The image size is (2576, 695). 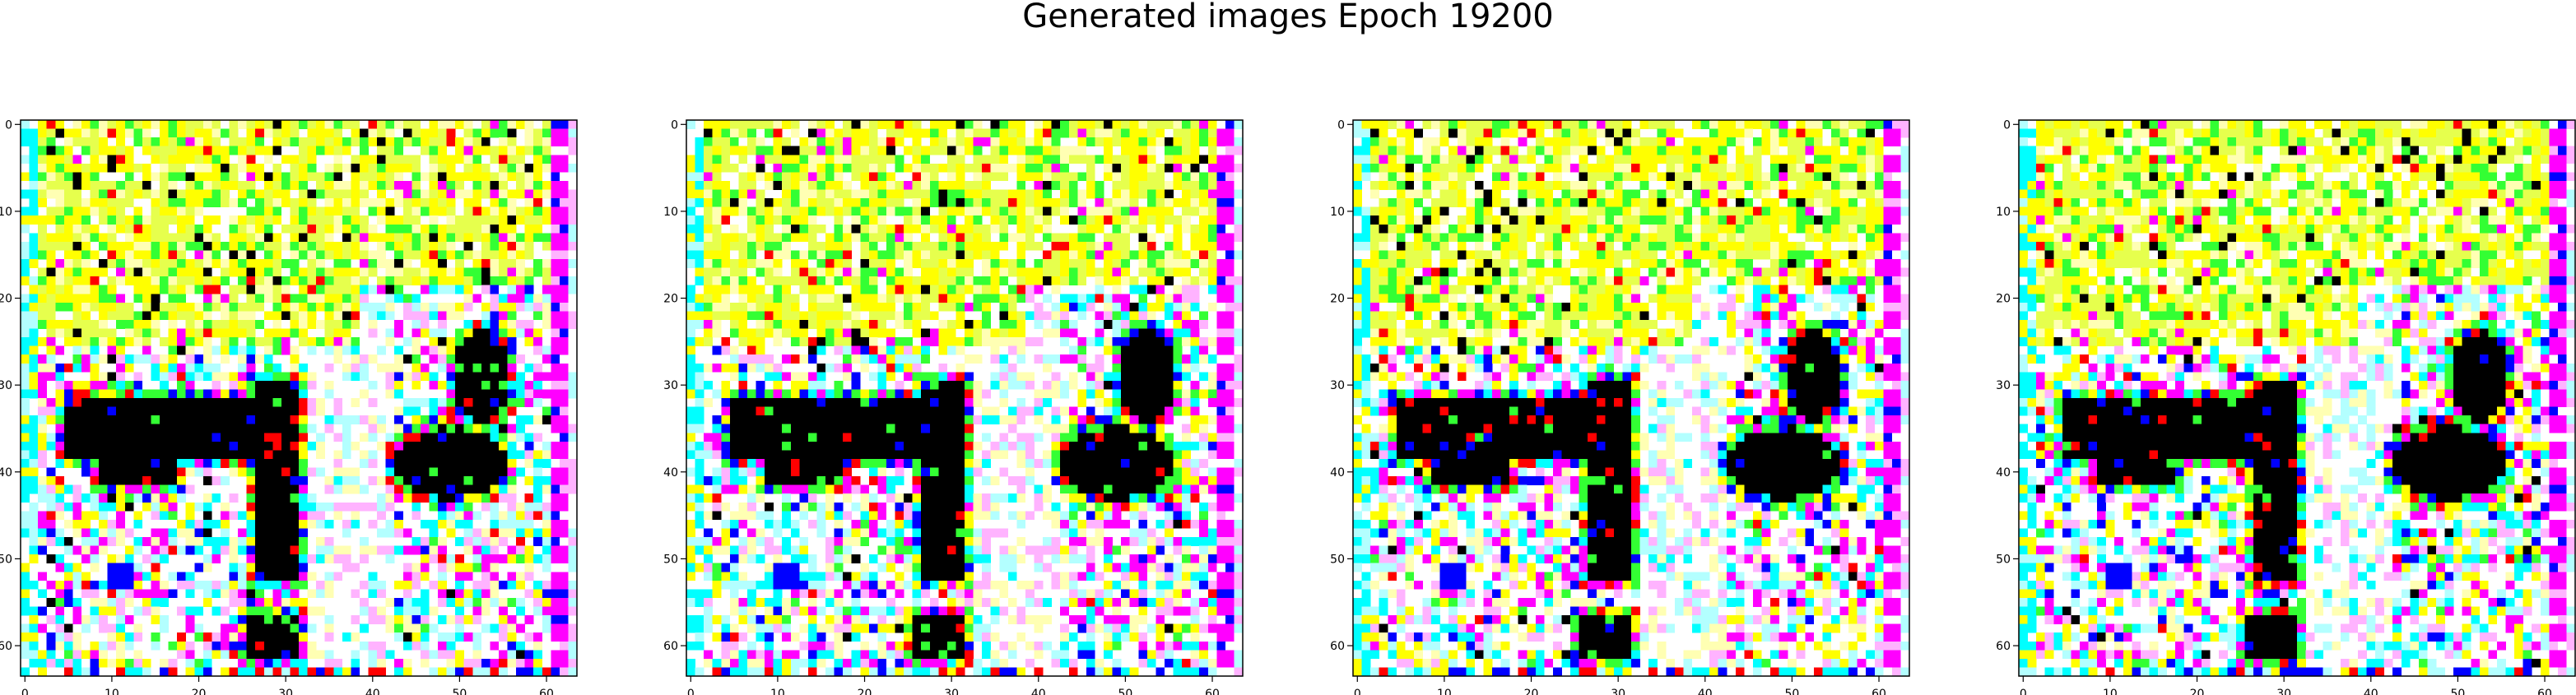 I want to click on panel-4-ytick-label: 10, so click(x=2003, y=212).